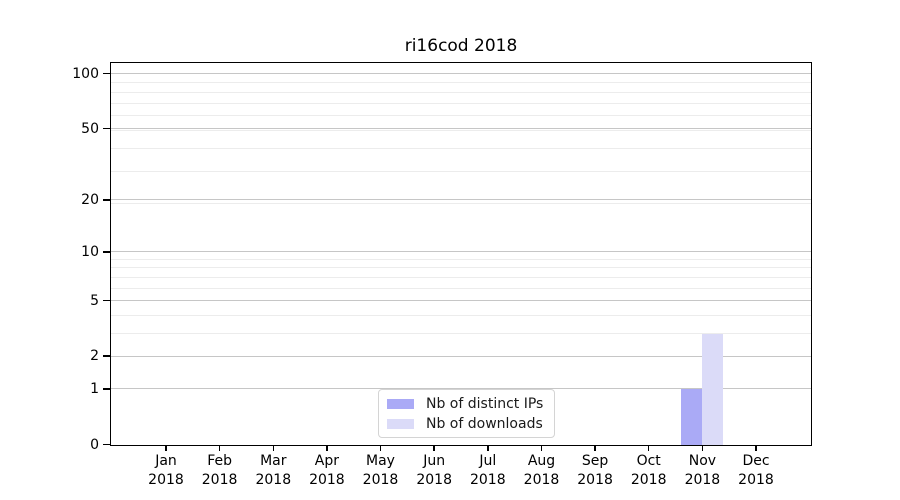 The height and width of the screenshot is (500, 900). I want to click on x-tick-label-oct: Oct 2018, so click(649, 471).